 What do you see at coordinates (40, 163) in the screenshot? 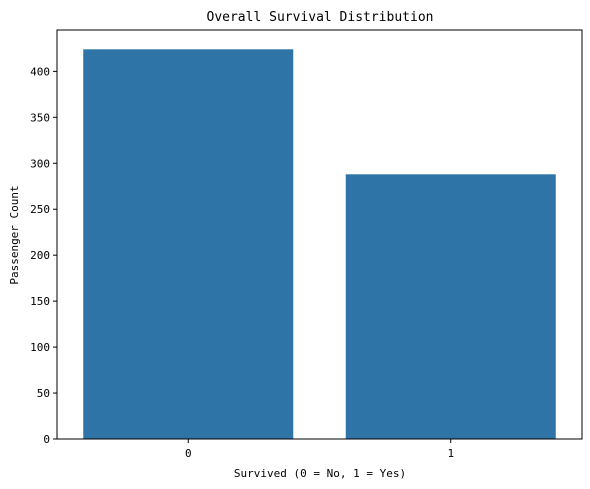
I see `y-tick-label-300: 300` at bounding box center [40, 163].